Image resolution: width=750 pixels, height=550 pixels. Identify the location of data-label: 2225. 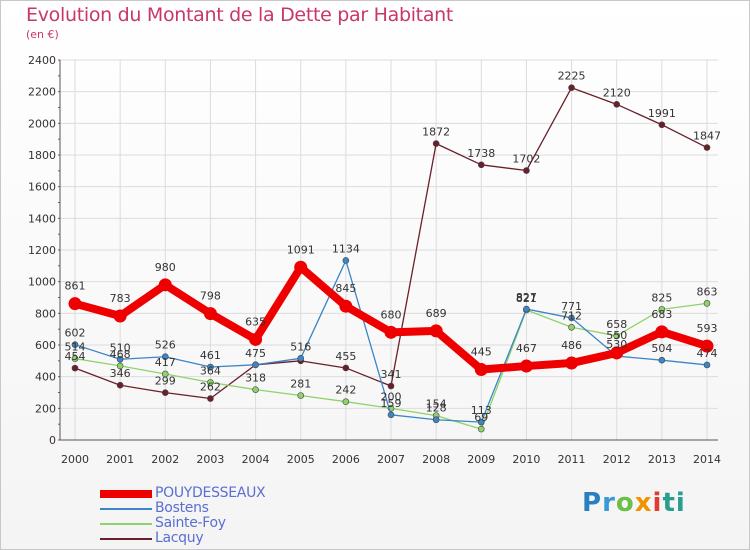
(572, 76).